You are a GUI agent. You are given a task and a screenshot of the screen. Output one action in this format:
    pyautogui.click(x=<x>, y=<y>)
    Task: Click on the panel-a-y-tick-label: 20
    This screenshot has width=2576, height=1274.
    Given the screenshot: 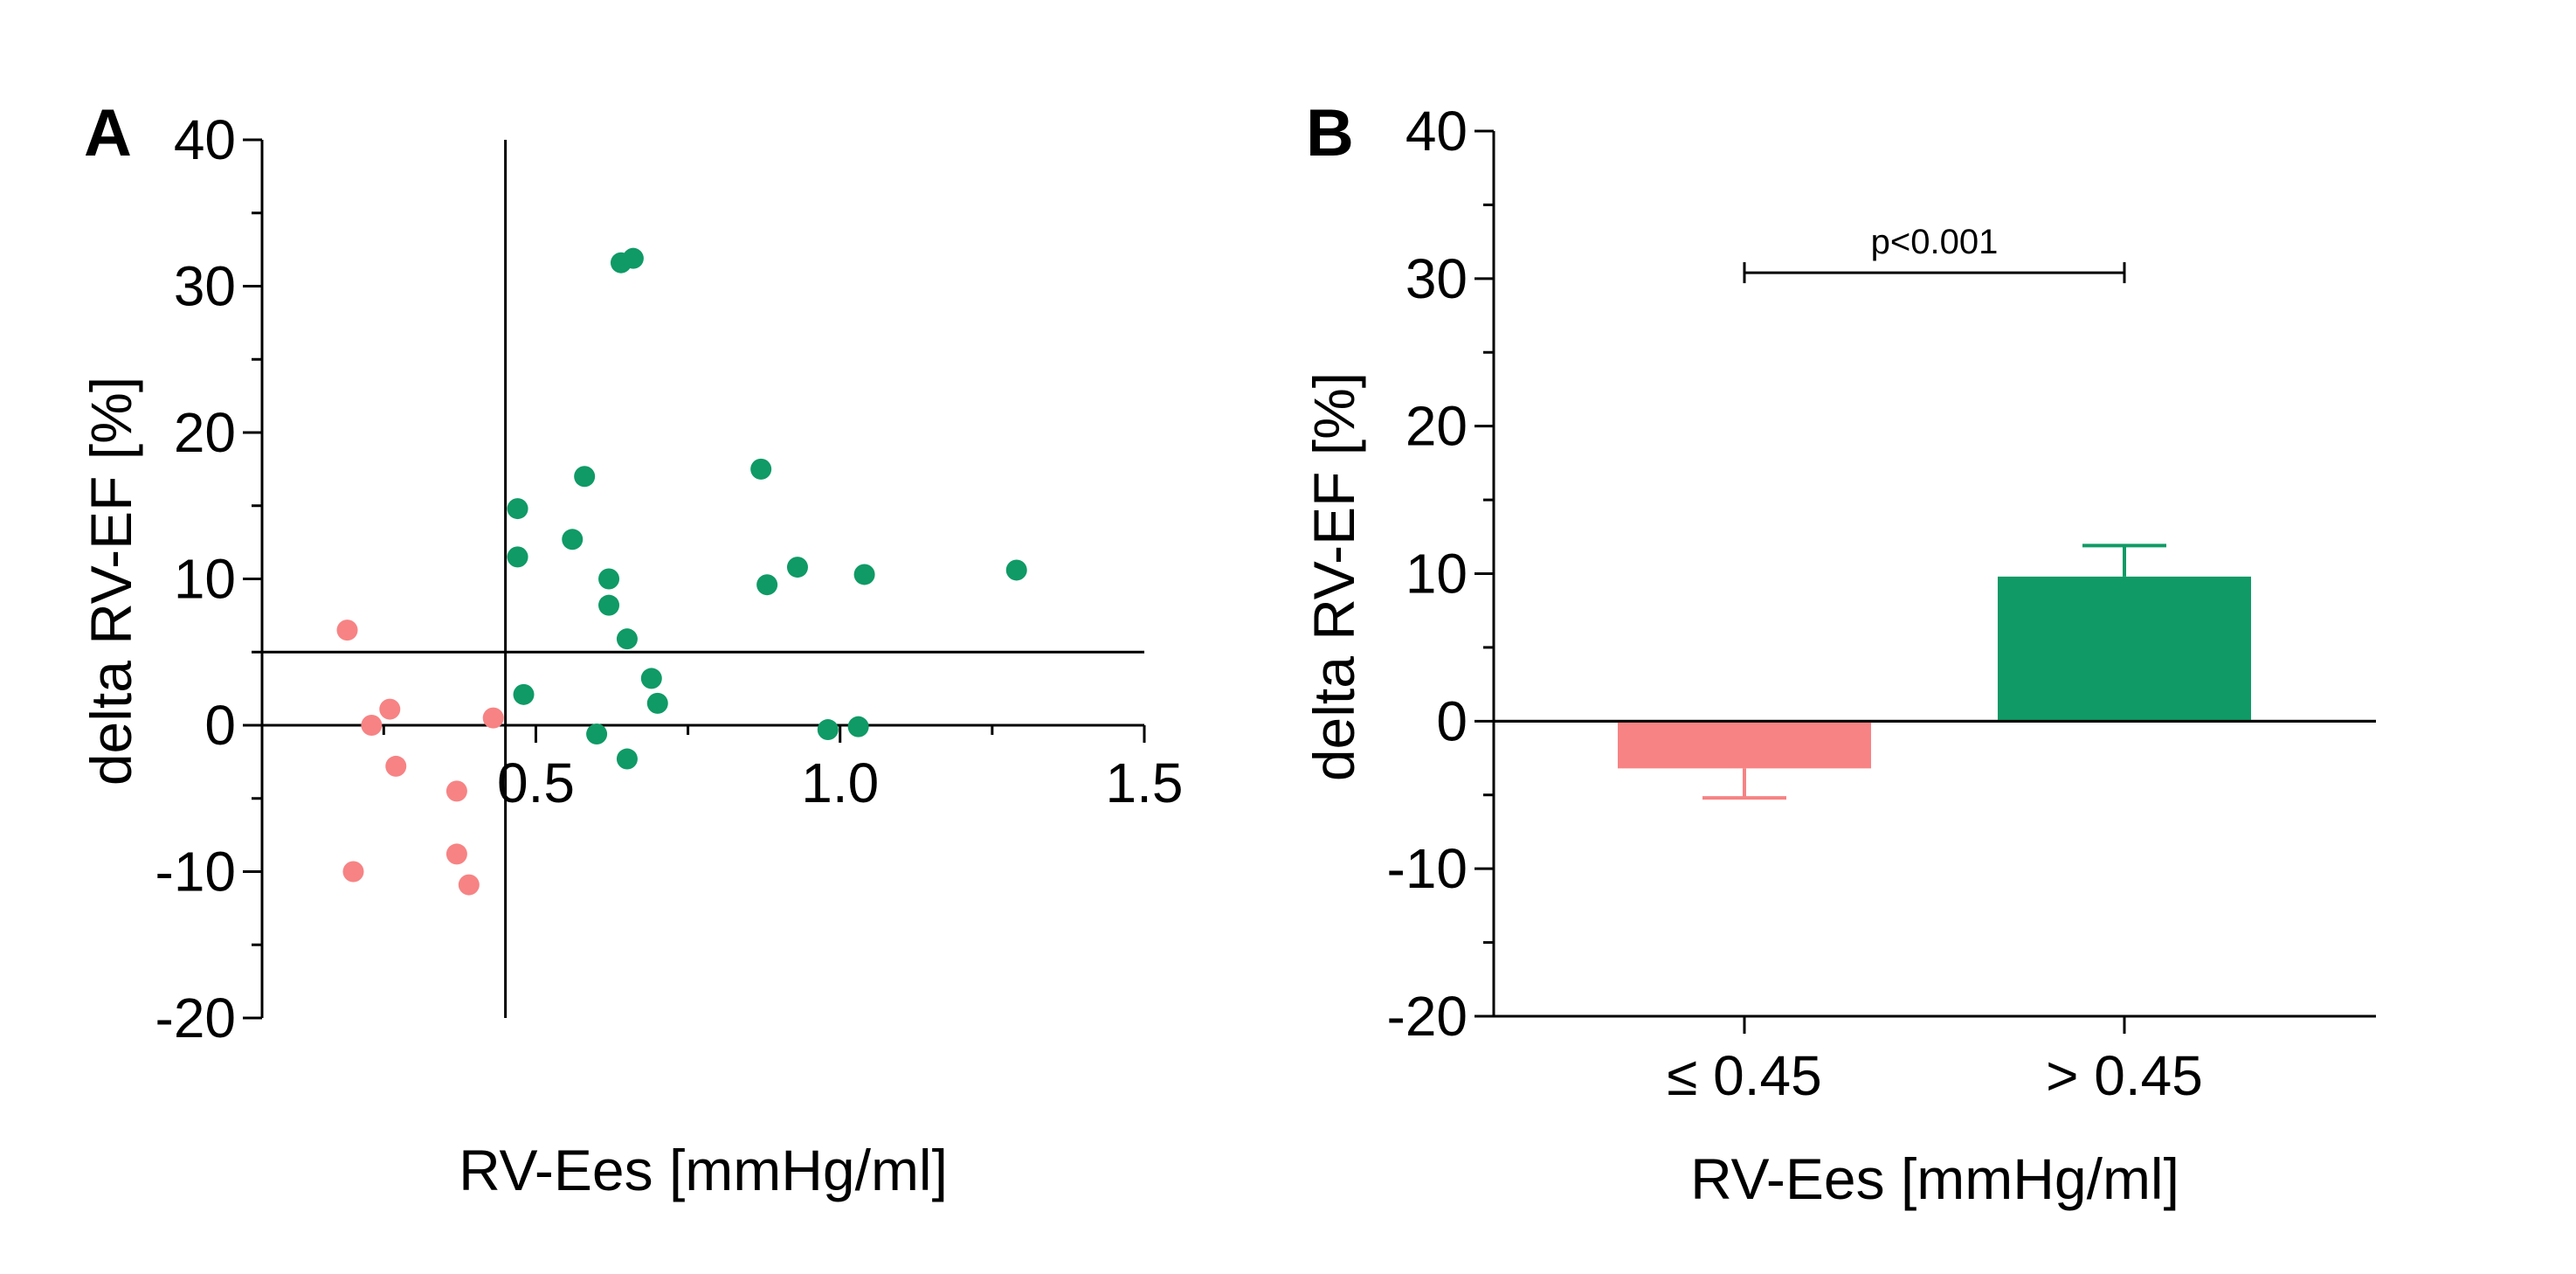 What is the action you would take?
    pyautogui.click(x=205, y=433)
    